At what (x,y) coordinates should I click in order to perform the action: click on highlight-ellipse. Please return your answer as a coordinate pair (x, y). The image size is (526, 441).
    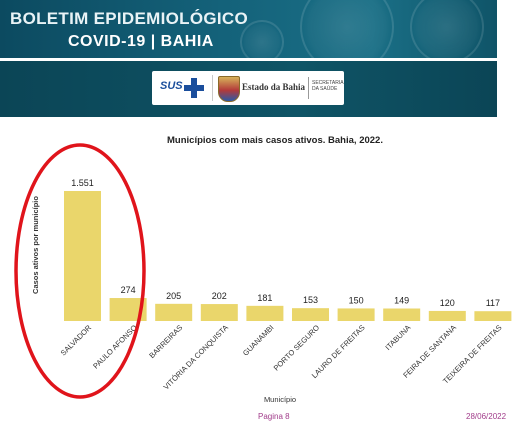
    Looking at the image, I should click on (80, 271).